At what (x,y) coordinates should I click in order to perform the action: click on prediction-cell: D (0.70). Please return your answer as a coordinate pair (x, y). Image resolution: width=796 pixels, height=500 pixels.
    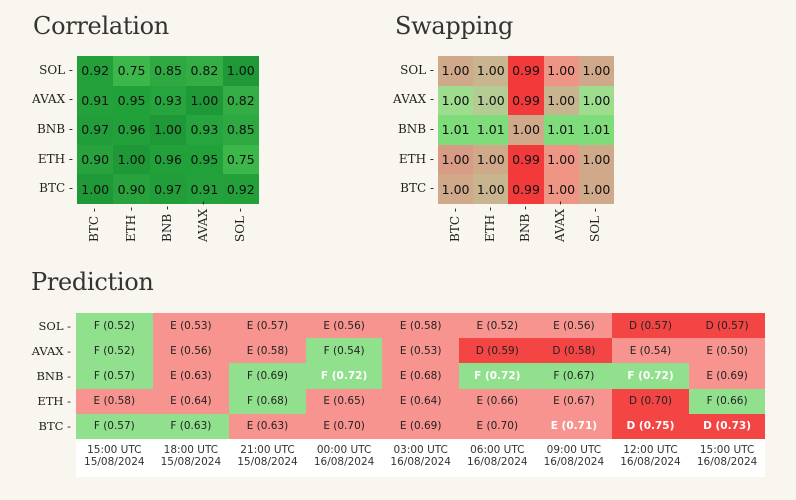
    Looking at the image, I should click on (650, 401).